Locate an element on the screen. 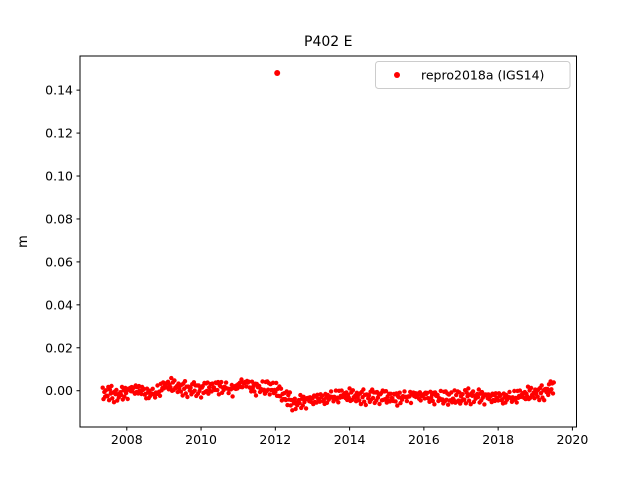 Image resolution: width=640 pixels, height=480 pixels. y-tick-label: 0.04 is located at coordinates (59, 304).